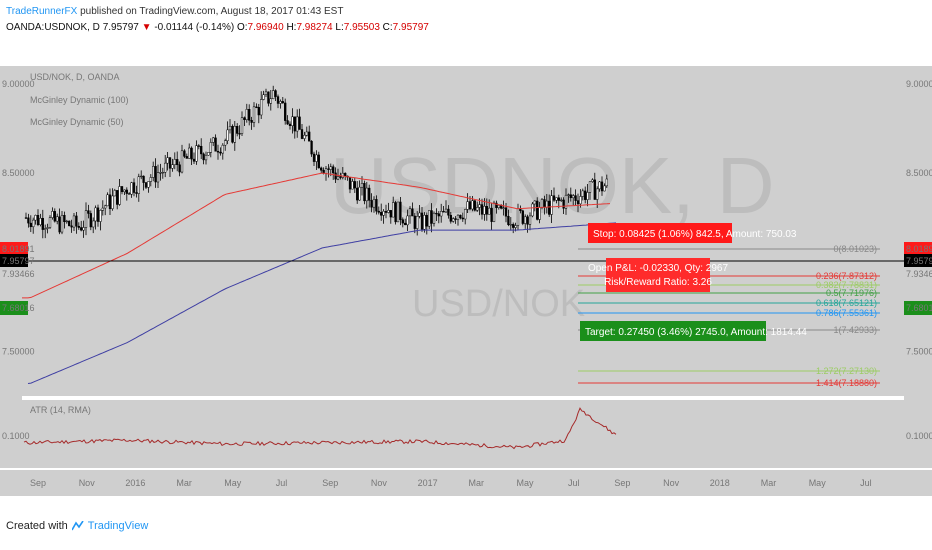 Image resolution: width=932 pixels, height=550 pixels. Describe the element at coordinates (265, 27) in the screenshot. I see `open-value: 7.96940` at that location.